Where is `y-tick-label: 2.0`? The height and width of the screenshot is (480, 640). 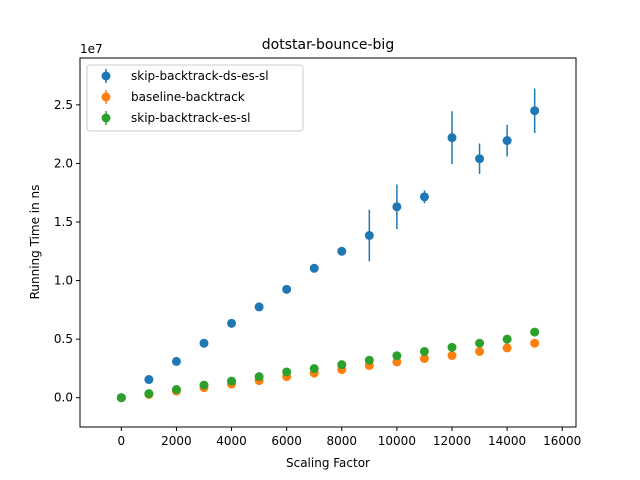
y-tick-label: 2.0 is located at coordinates (63, 163).